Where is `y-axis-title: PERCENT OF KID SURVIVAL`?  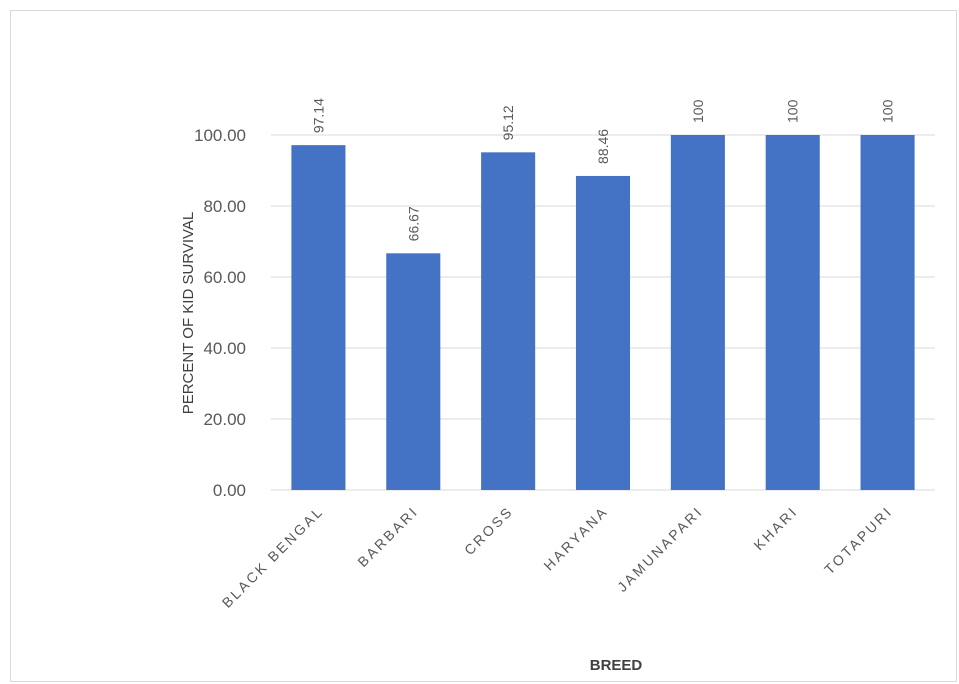
y-axis-title: PERCENT OF KID SURVIVAL is located at coordinates (188, 313).